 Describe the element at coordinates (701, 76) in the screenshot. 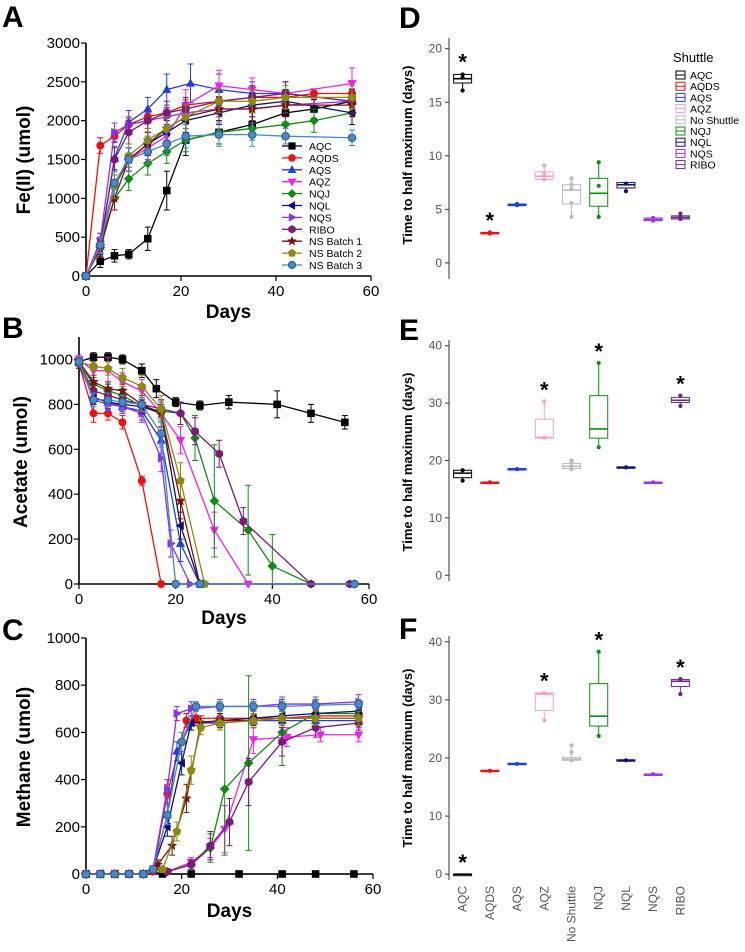

I see `legend-label: AQC` at that location.